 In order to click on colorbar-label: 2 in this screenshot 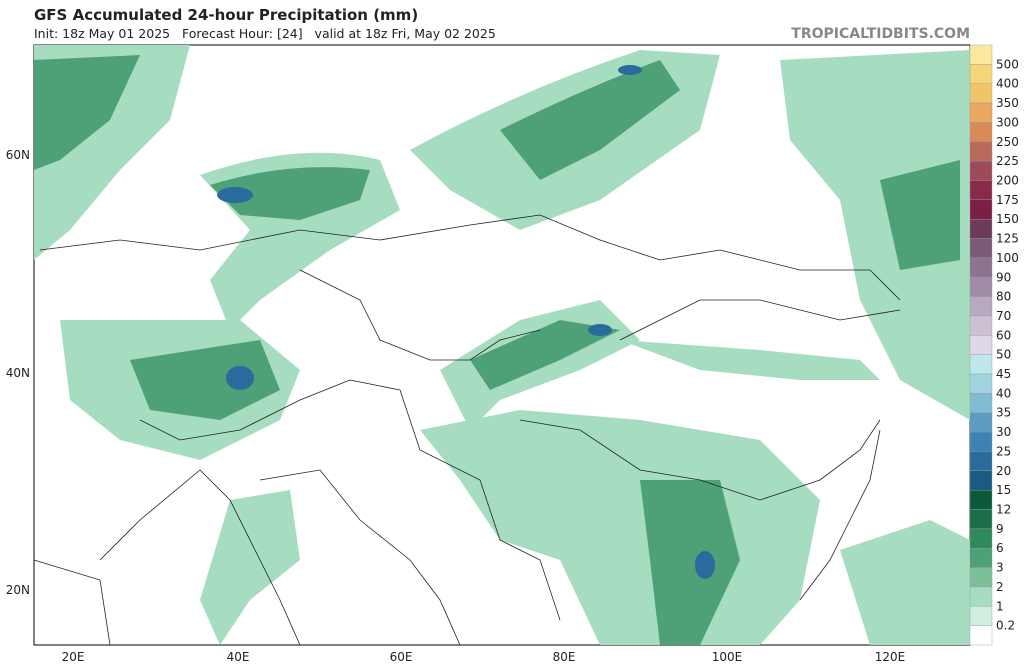, I will do `click(1000, 587)`.